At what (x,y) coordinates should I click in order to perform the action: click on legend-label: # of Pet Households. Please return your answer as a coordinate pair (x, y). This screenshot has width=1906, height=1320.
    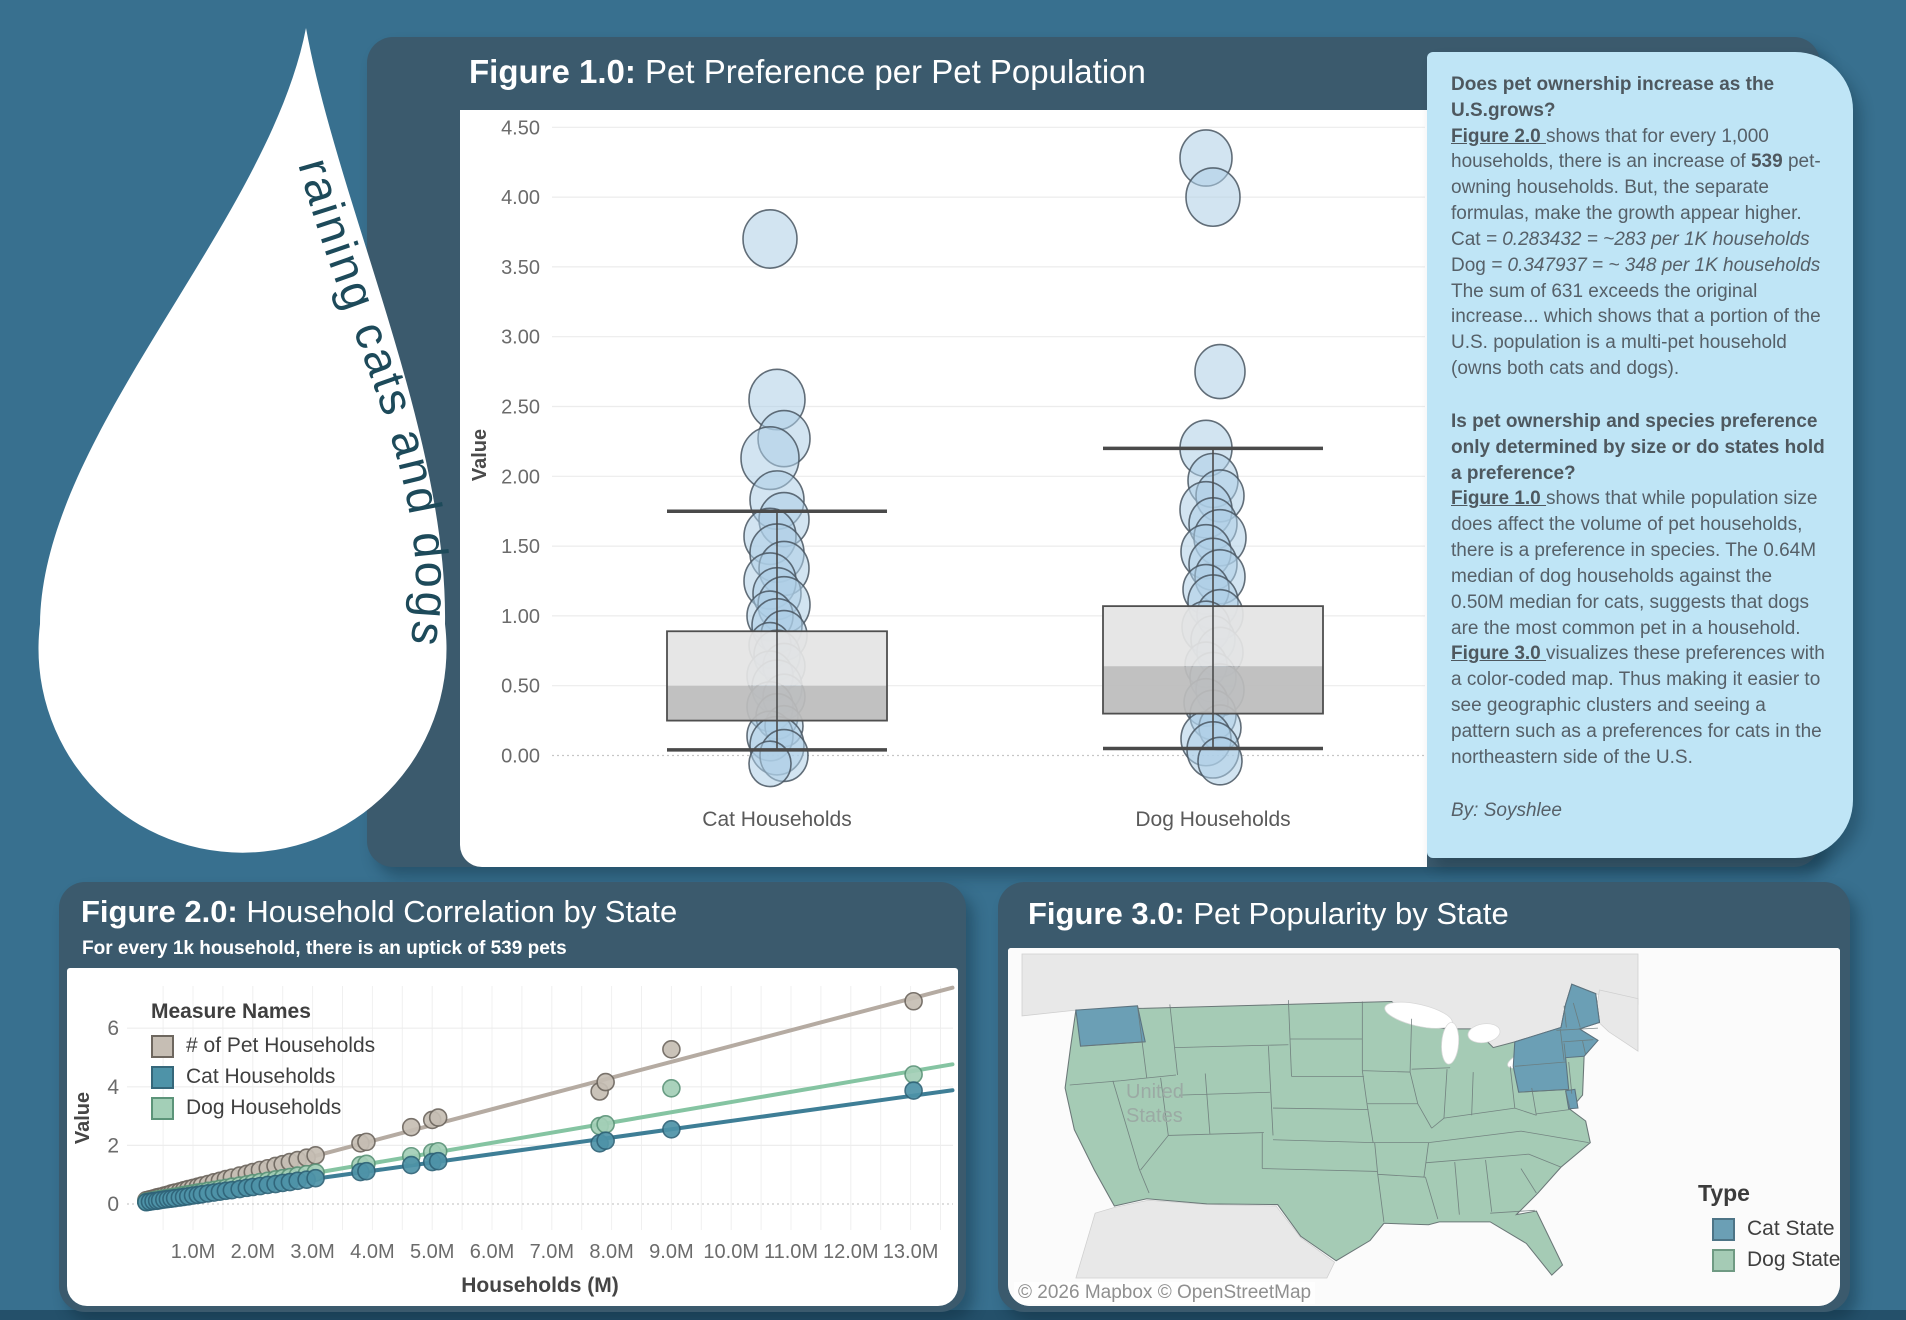
    Looking at the image, I should click on (281, 1045).